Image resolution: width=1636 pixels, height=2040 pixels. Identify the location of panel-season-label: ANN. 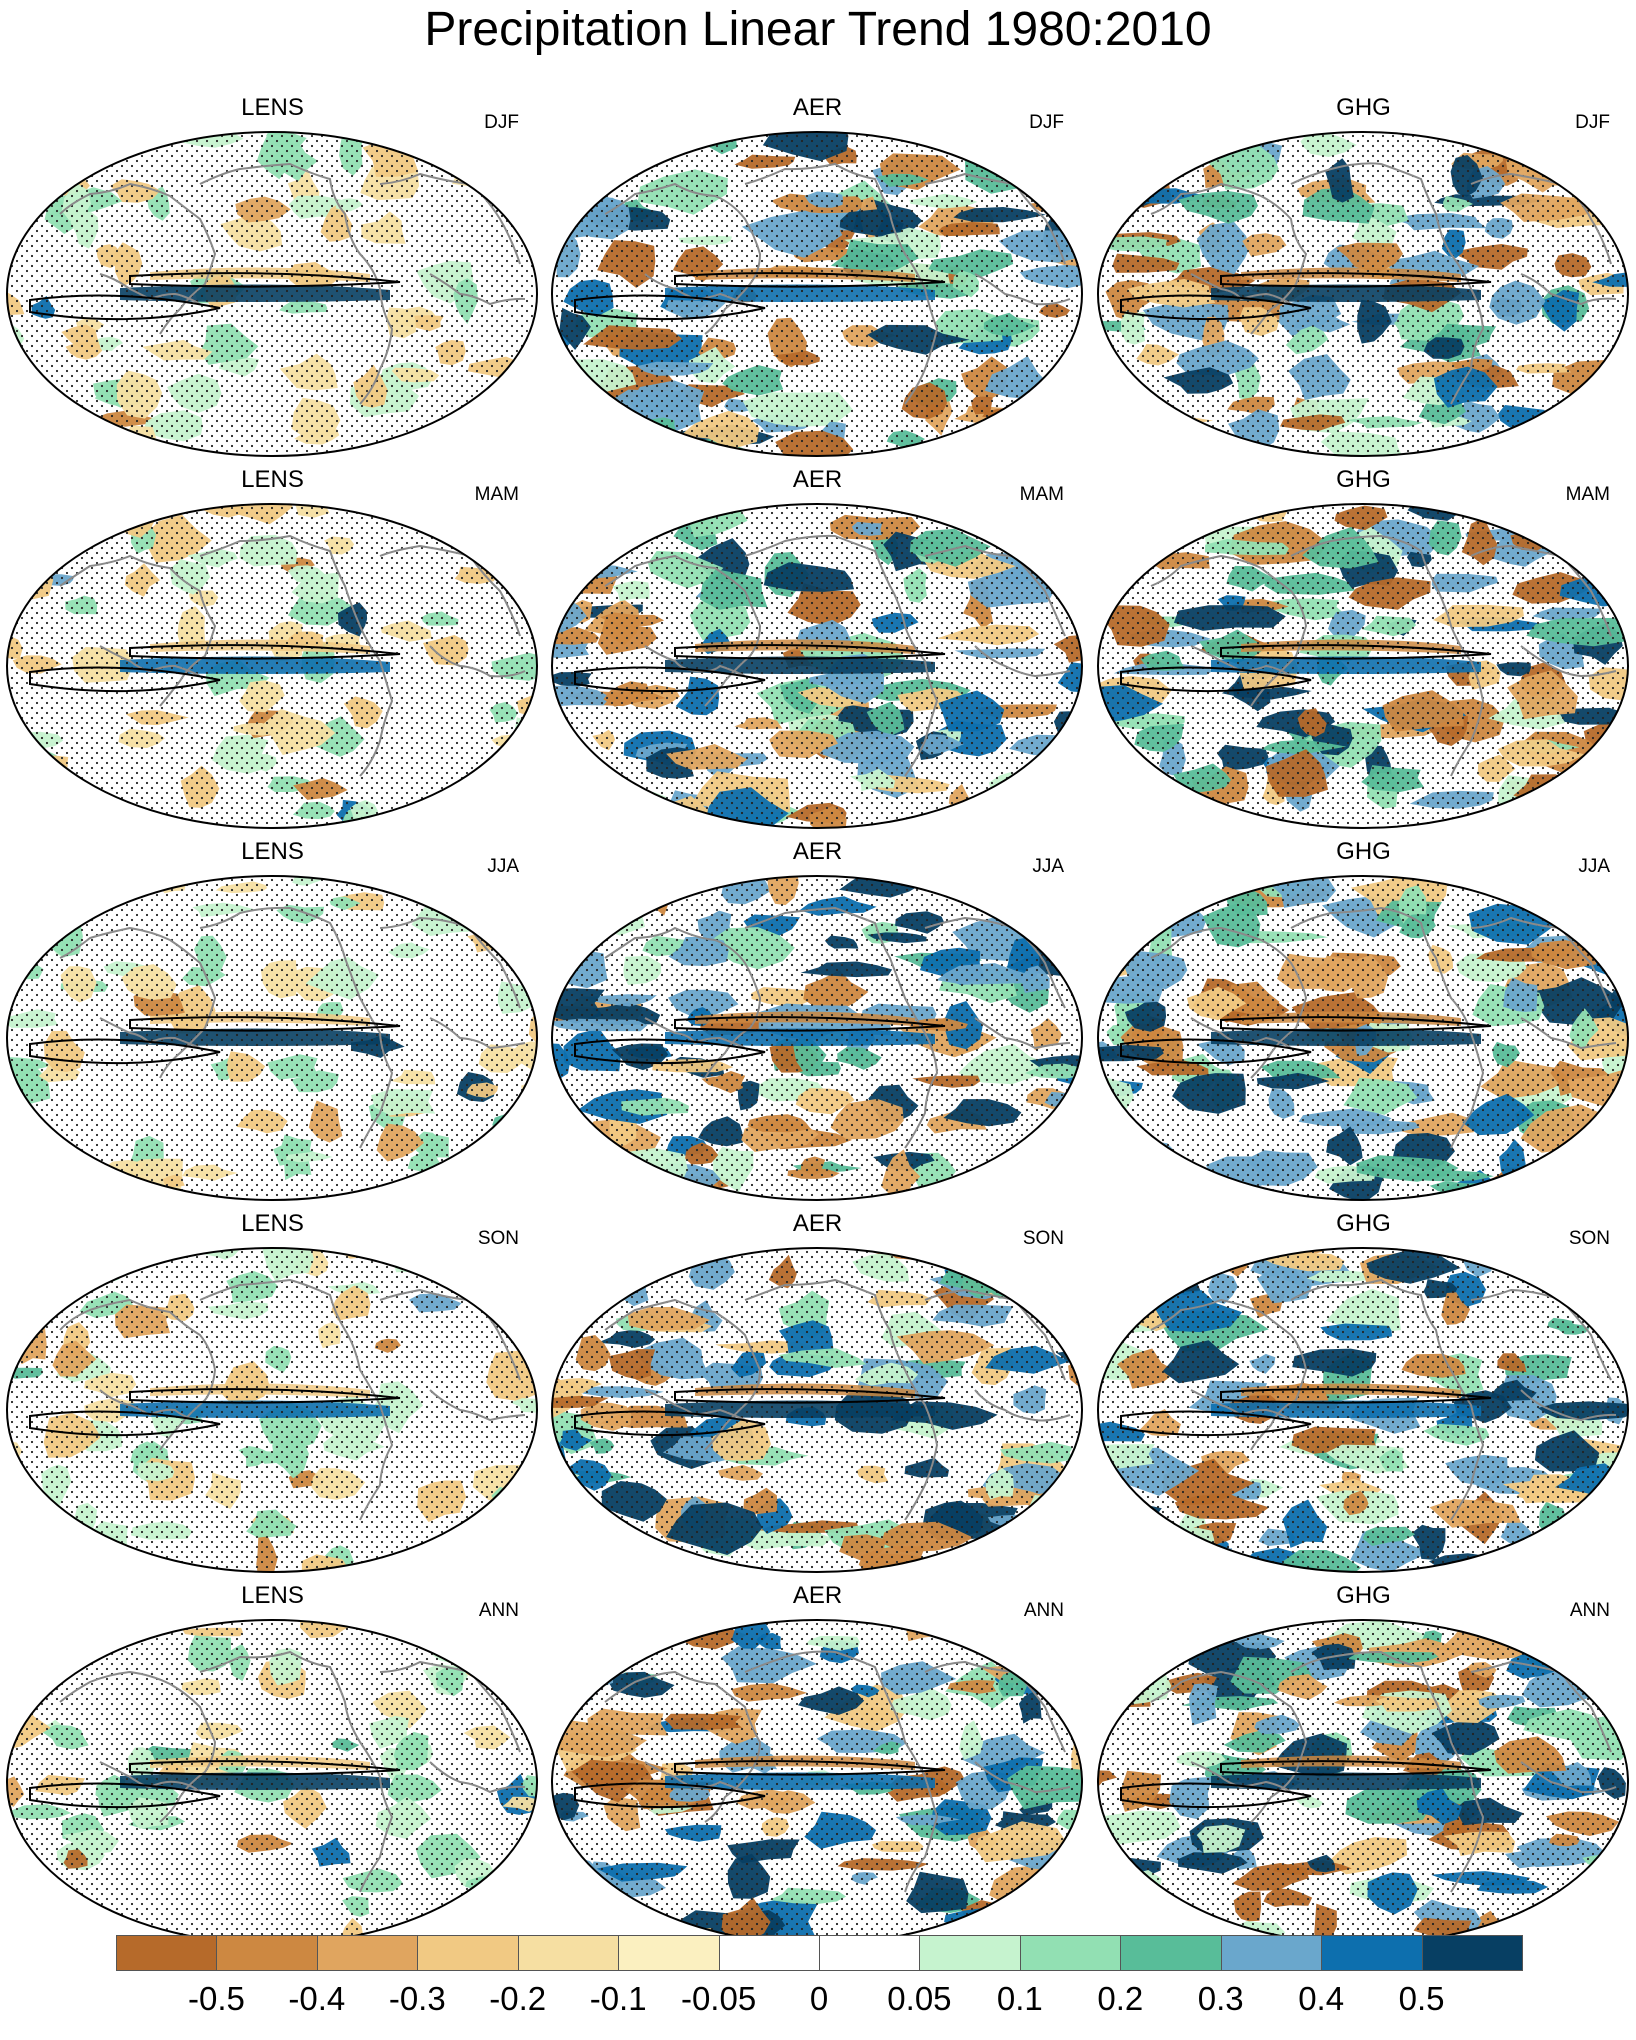
(1043, 1610).